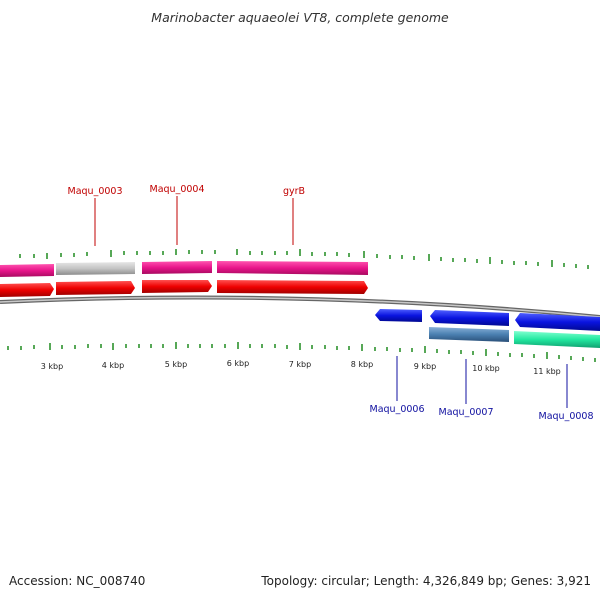  What do you see at coordinates (425, 366) in the screenshot?
I see `tick-label: 9 kbp` at bounding box center [425, 366].